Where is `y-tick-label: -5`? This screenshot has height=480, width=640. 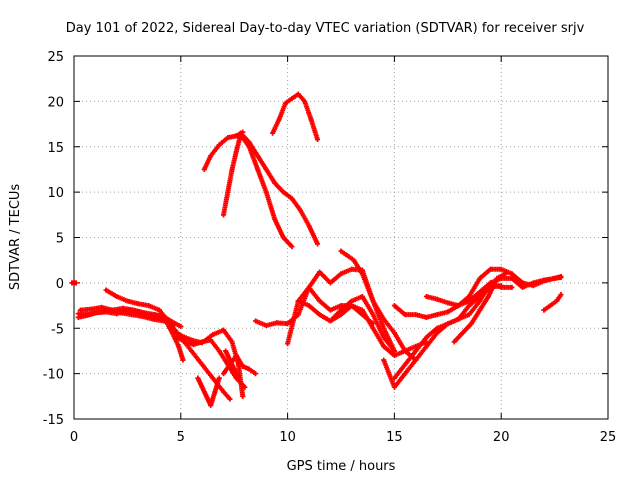 y-tick-label: -5 is located at coordinates (57, 329).